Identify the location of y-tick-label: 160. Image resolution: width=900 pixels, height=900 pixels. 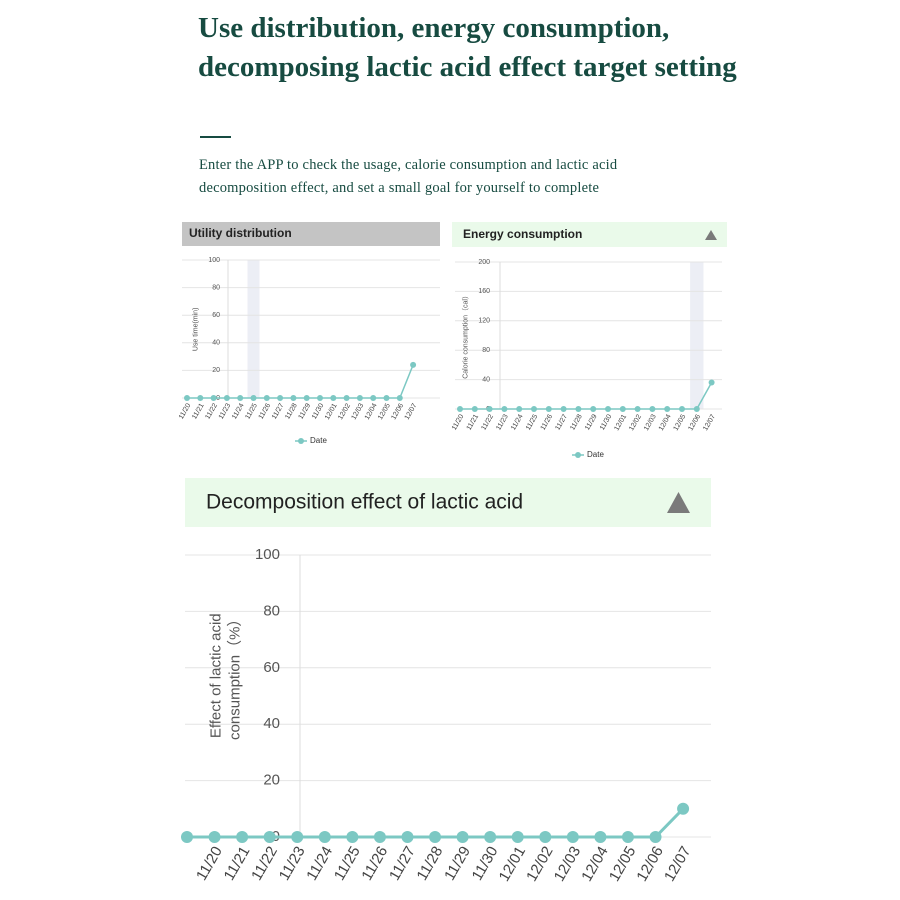
(484, 291).